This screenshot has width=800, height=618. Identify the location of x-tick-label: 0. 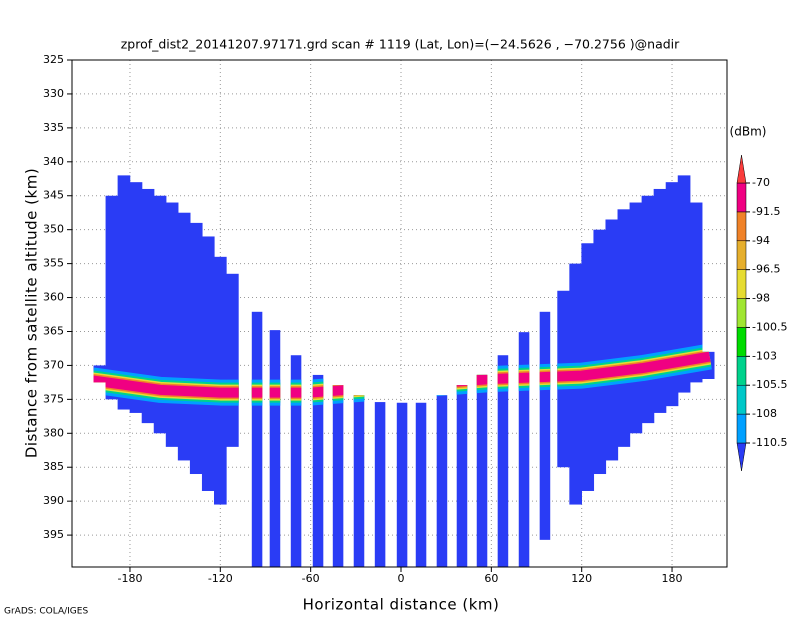
(401, 578).